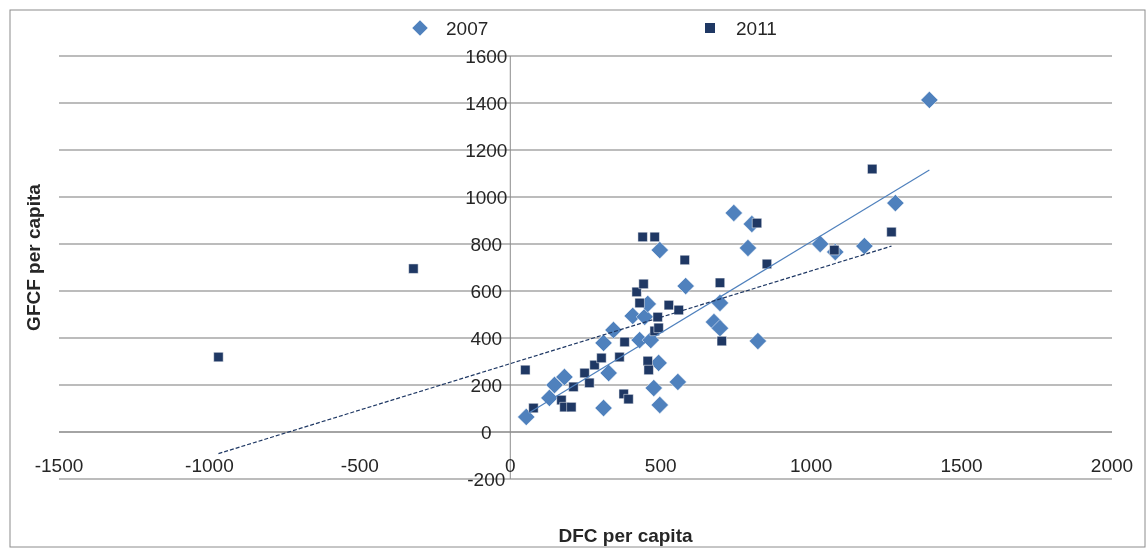  What do you see at coordinates (811, 465) in the screenshot?
I see `x-tick-label: 1000` at bounding box center [811, 465].